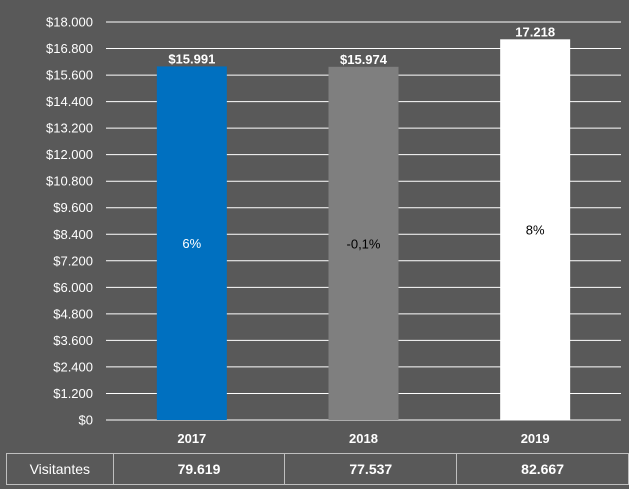 This screenshot has width=629, height=489. What do you see at coordinates (69, 128) in the screenshot?
I see `y-tick-label: $13.200` at bounding box center [69, 128].